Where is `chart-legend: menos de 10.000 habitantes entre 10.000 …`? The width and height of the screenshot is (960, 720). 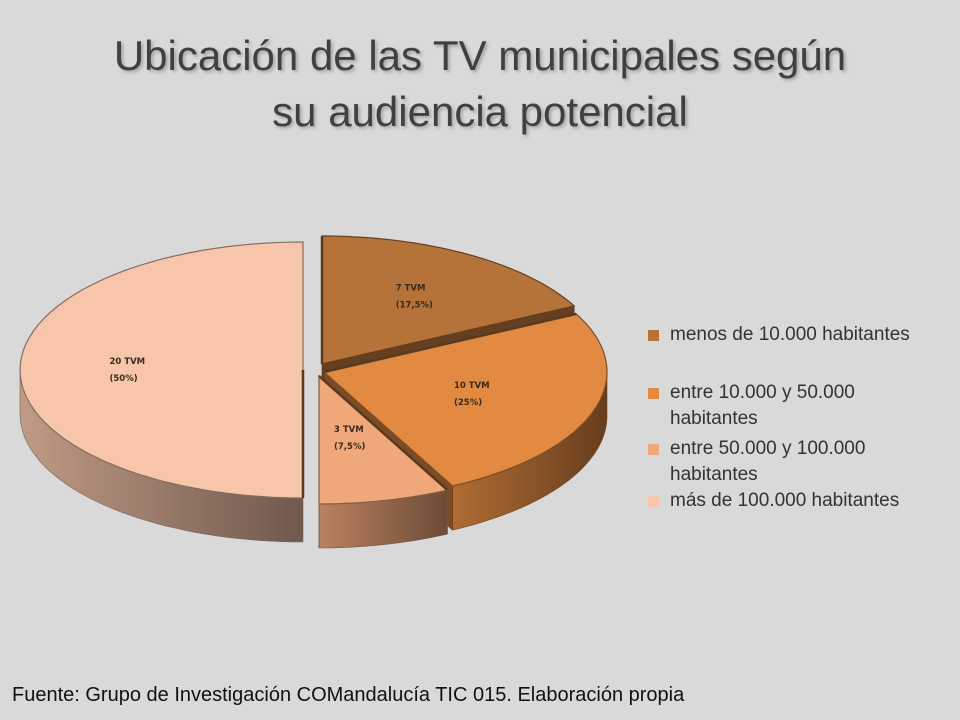 chart-legend: menos de 10.000 habitantes entre 10.000 … is located at coordinates (798, 418).